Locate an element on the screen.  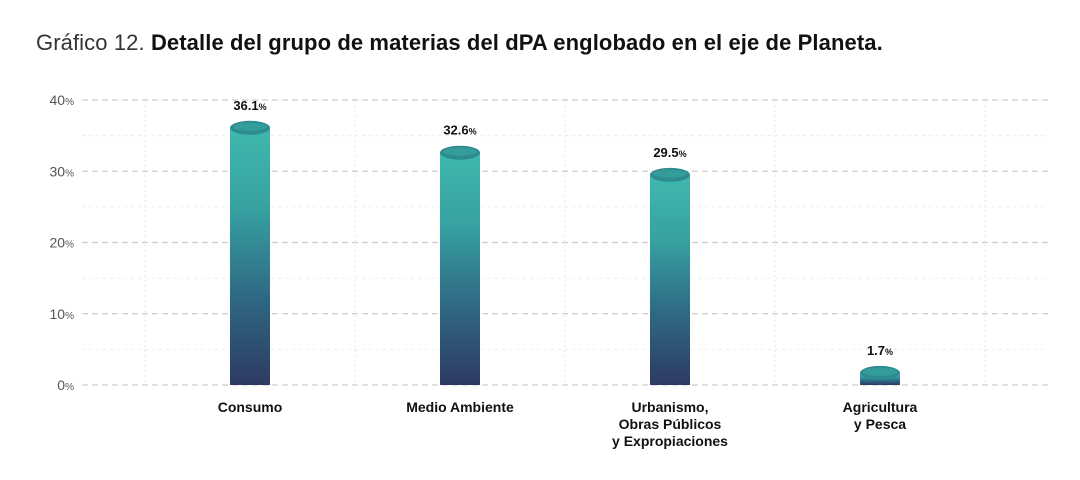
x-tick-label: Agricultura y Pesca is located at coordinates (880, 415).